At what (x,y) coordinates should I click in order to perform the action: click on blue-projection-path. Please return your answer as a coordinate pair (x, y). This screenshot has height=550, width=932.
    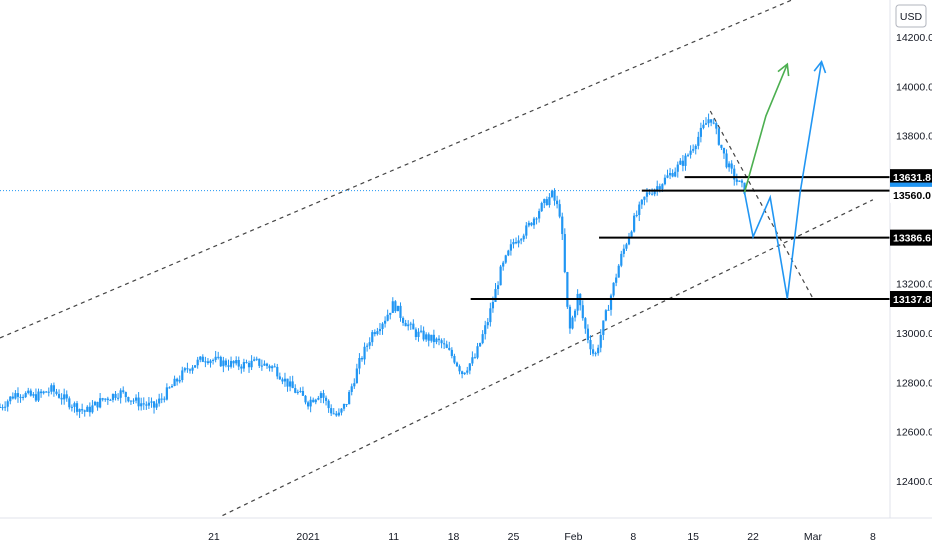
    Looking at the image, I should click on (783, 180).